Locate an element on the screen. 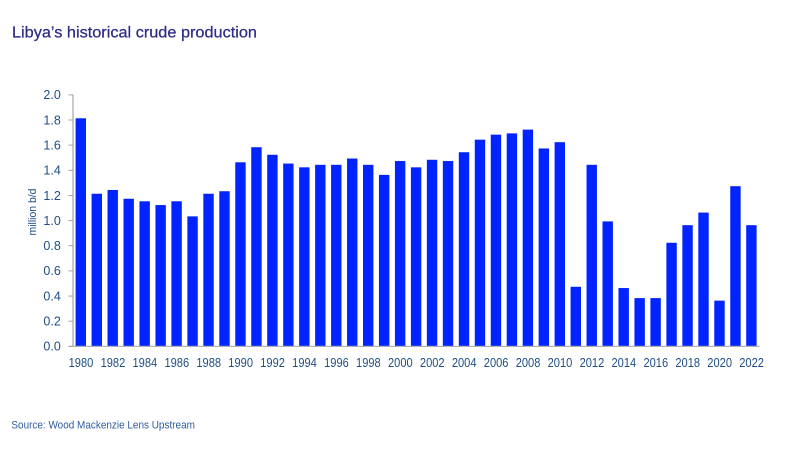 The image size is (800, 455). svg-text: 1982 is located at coordinates (113, 362).